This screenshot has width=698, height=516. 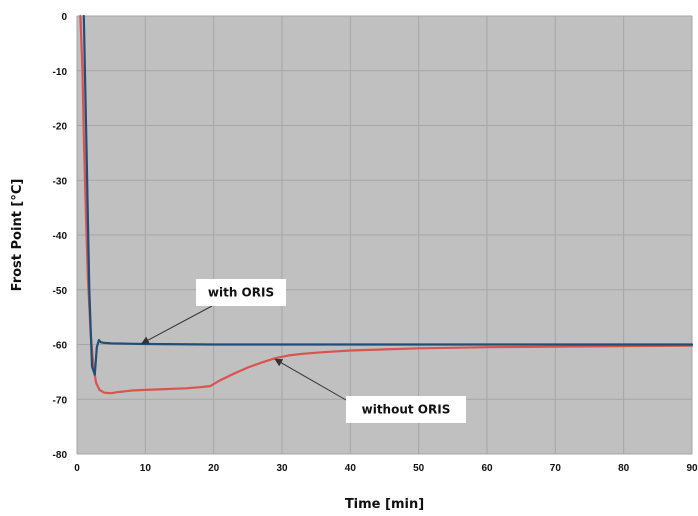 I want to click on y-tick-label: -50, so click(x=60, y=291).